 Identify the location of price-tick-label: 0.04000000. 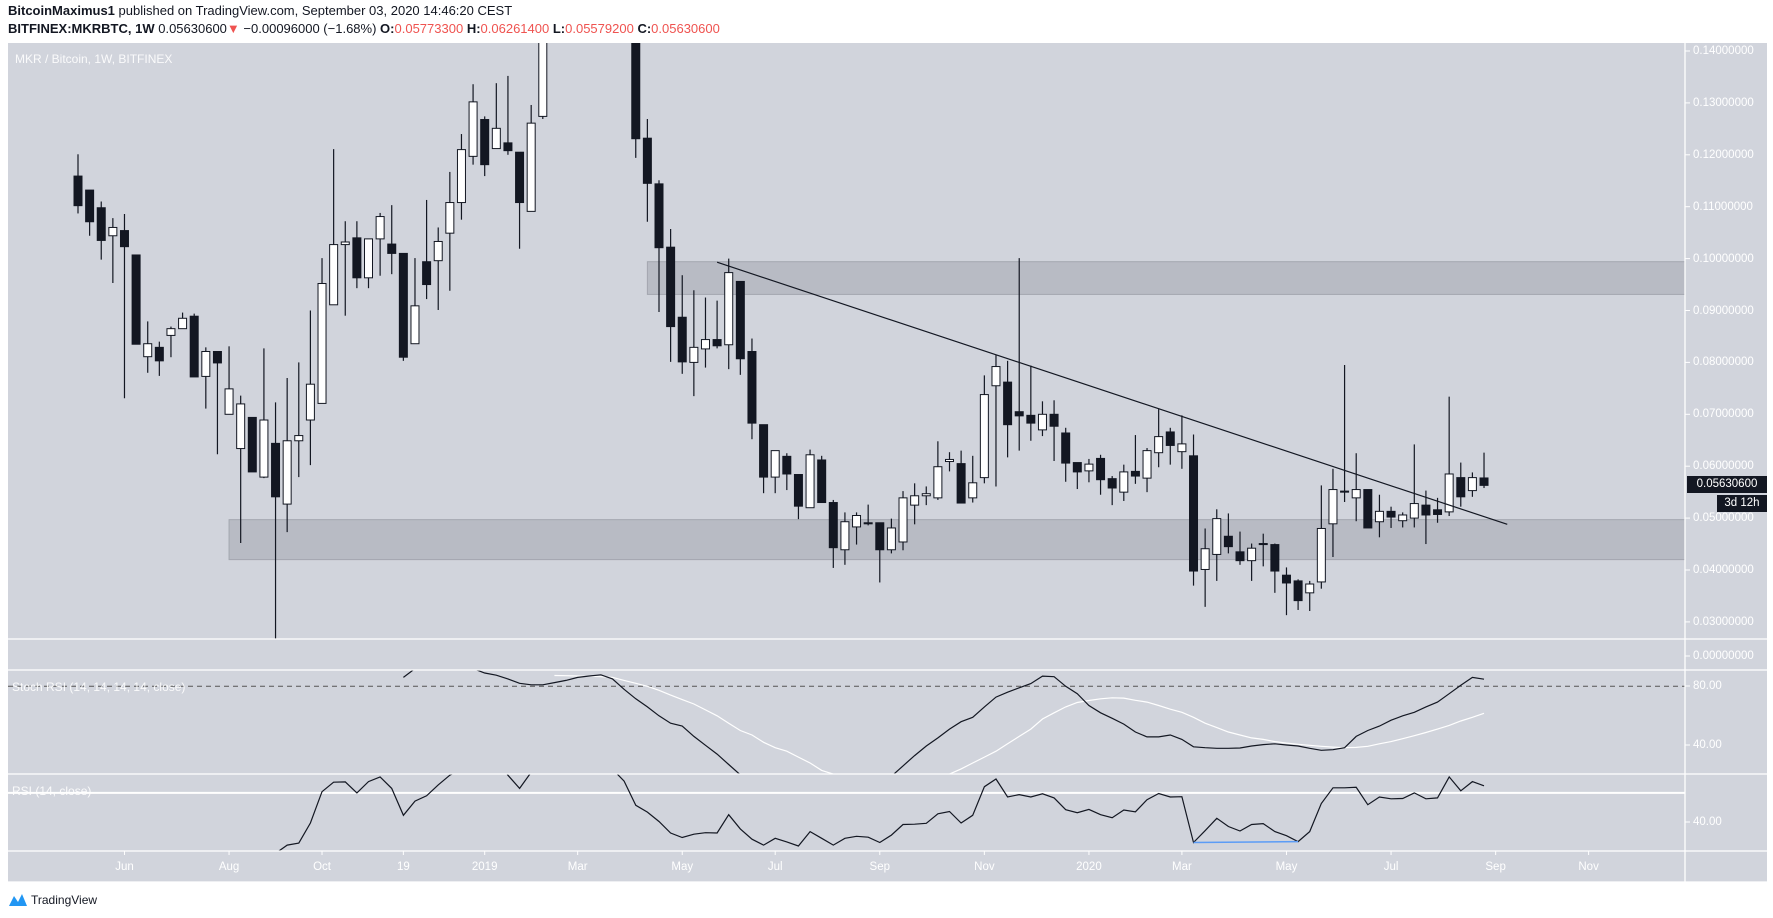
(1723, 570).